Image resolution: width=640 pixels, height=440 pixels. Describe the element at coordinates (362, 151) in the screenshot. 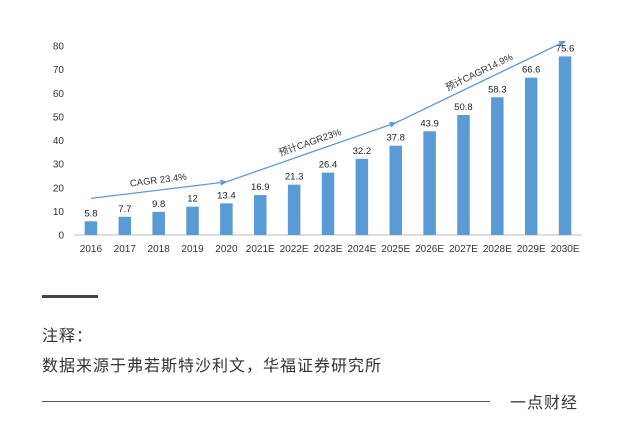

I see `bar-value-label: 32.2` at that location.